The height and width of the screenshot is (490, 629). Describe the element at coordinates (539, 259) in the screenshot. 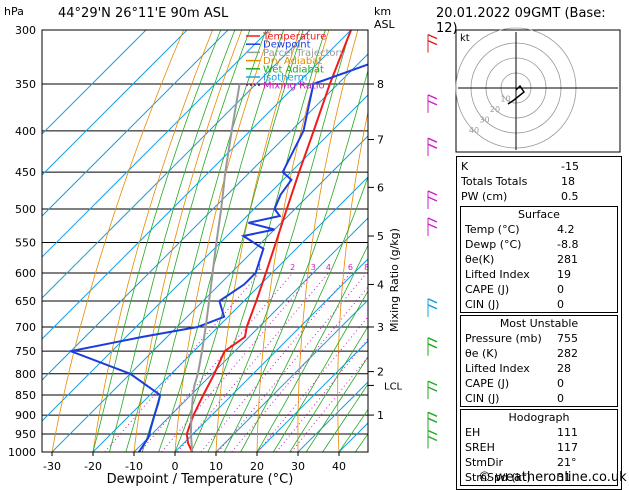

I see `surface-index-row: θe(K)281` at that location.